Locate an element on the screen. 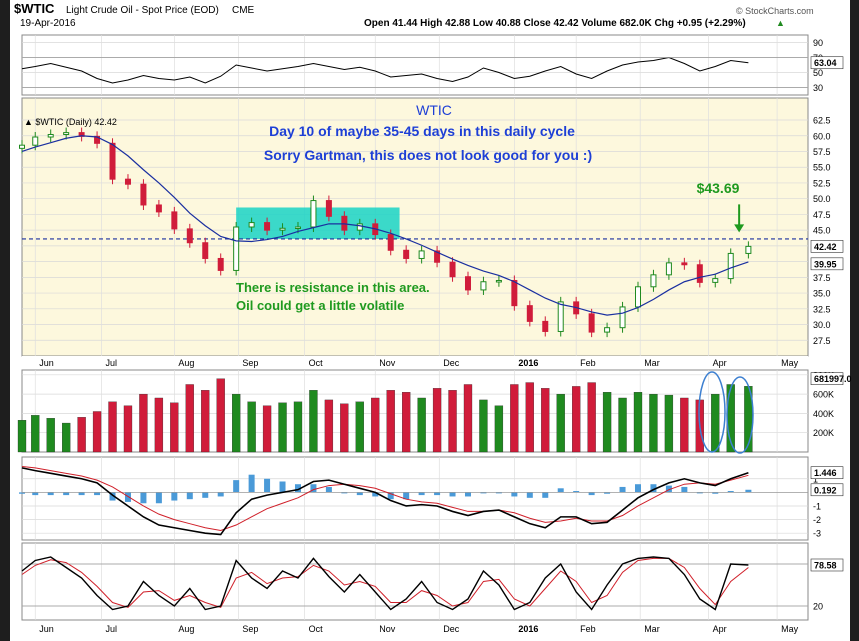  price-ytick-label: 30.0 is located at coordinates (822, 325).